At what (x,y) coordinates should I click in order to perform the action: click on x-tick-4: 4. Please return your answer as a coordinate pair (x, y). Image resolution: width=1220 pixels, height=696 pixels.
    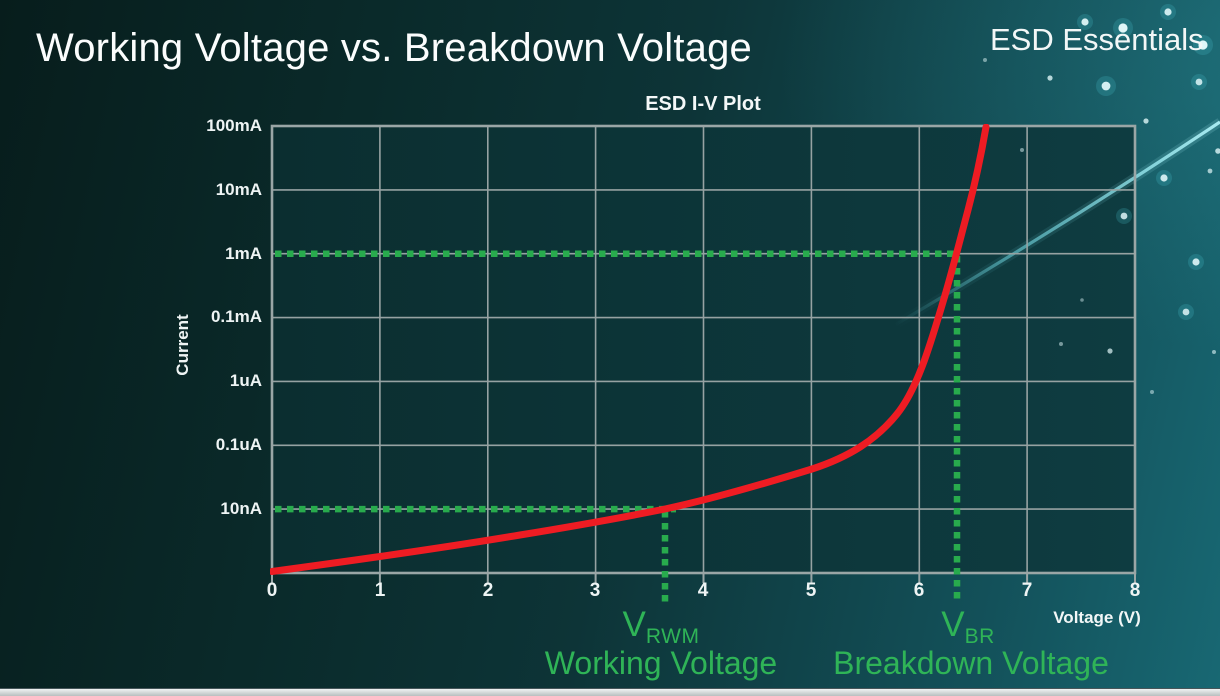
    Looking at the image, I should click on (703, 590).